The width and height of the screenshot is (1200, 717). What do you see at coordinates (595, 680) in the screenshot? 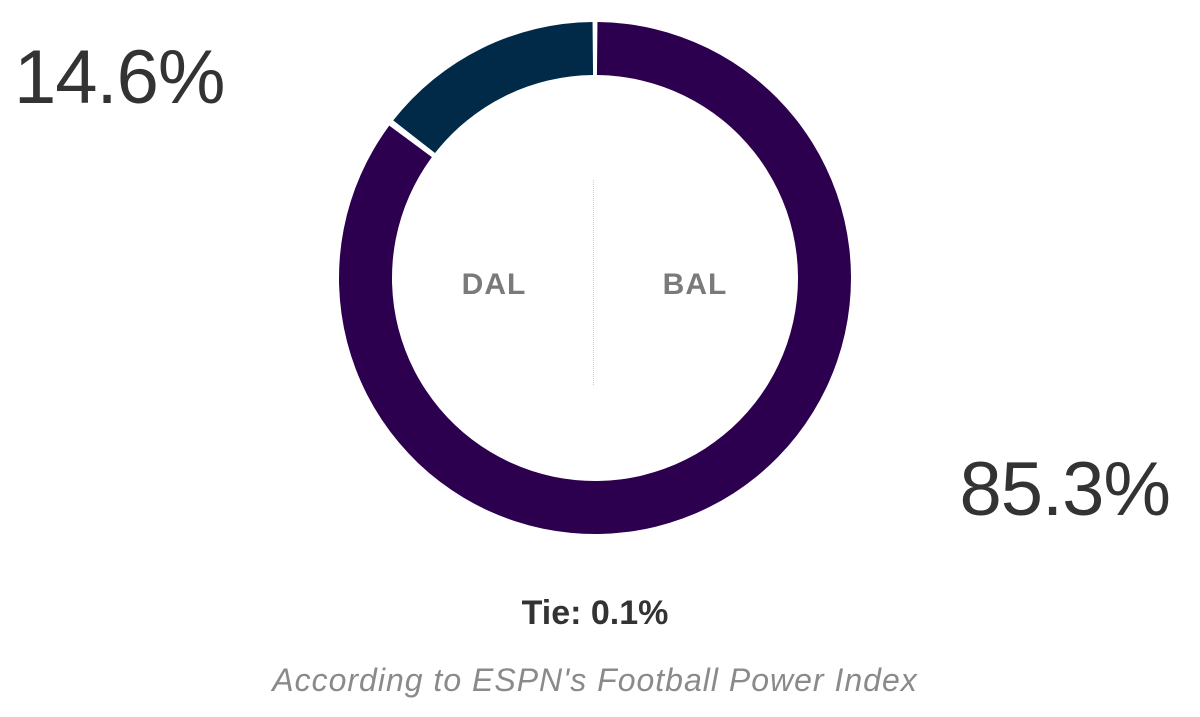
I see `source-note: According to ESPN's Football Power Index` at bounding box center [595, 680].